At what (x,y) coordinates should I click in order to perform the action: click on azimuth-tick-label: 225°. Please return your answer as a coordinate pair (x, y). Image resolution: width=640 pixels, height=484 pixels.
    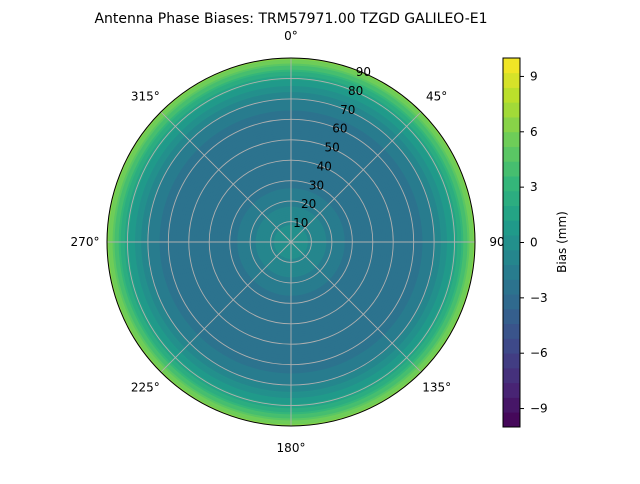
    Looking at the image, I should click on (145, 388).